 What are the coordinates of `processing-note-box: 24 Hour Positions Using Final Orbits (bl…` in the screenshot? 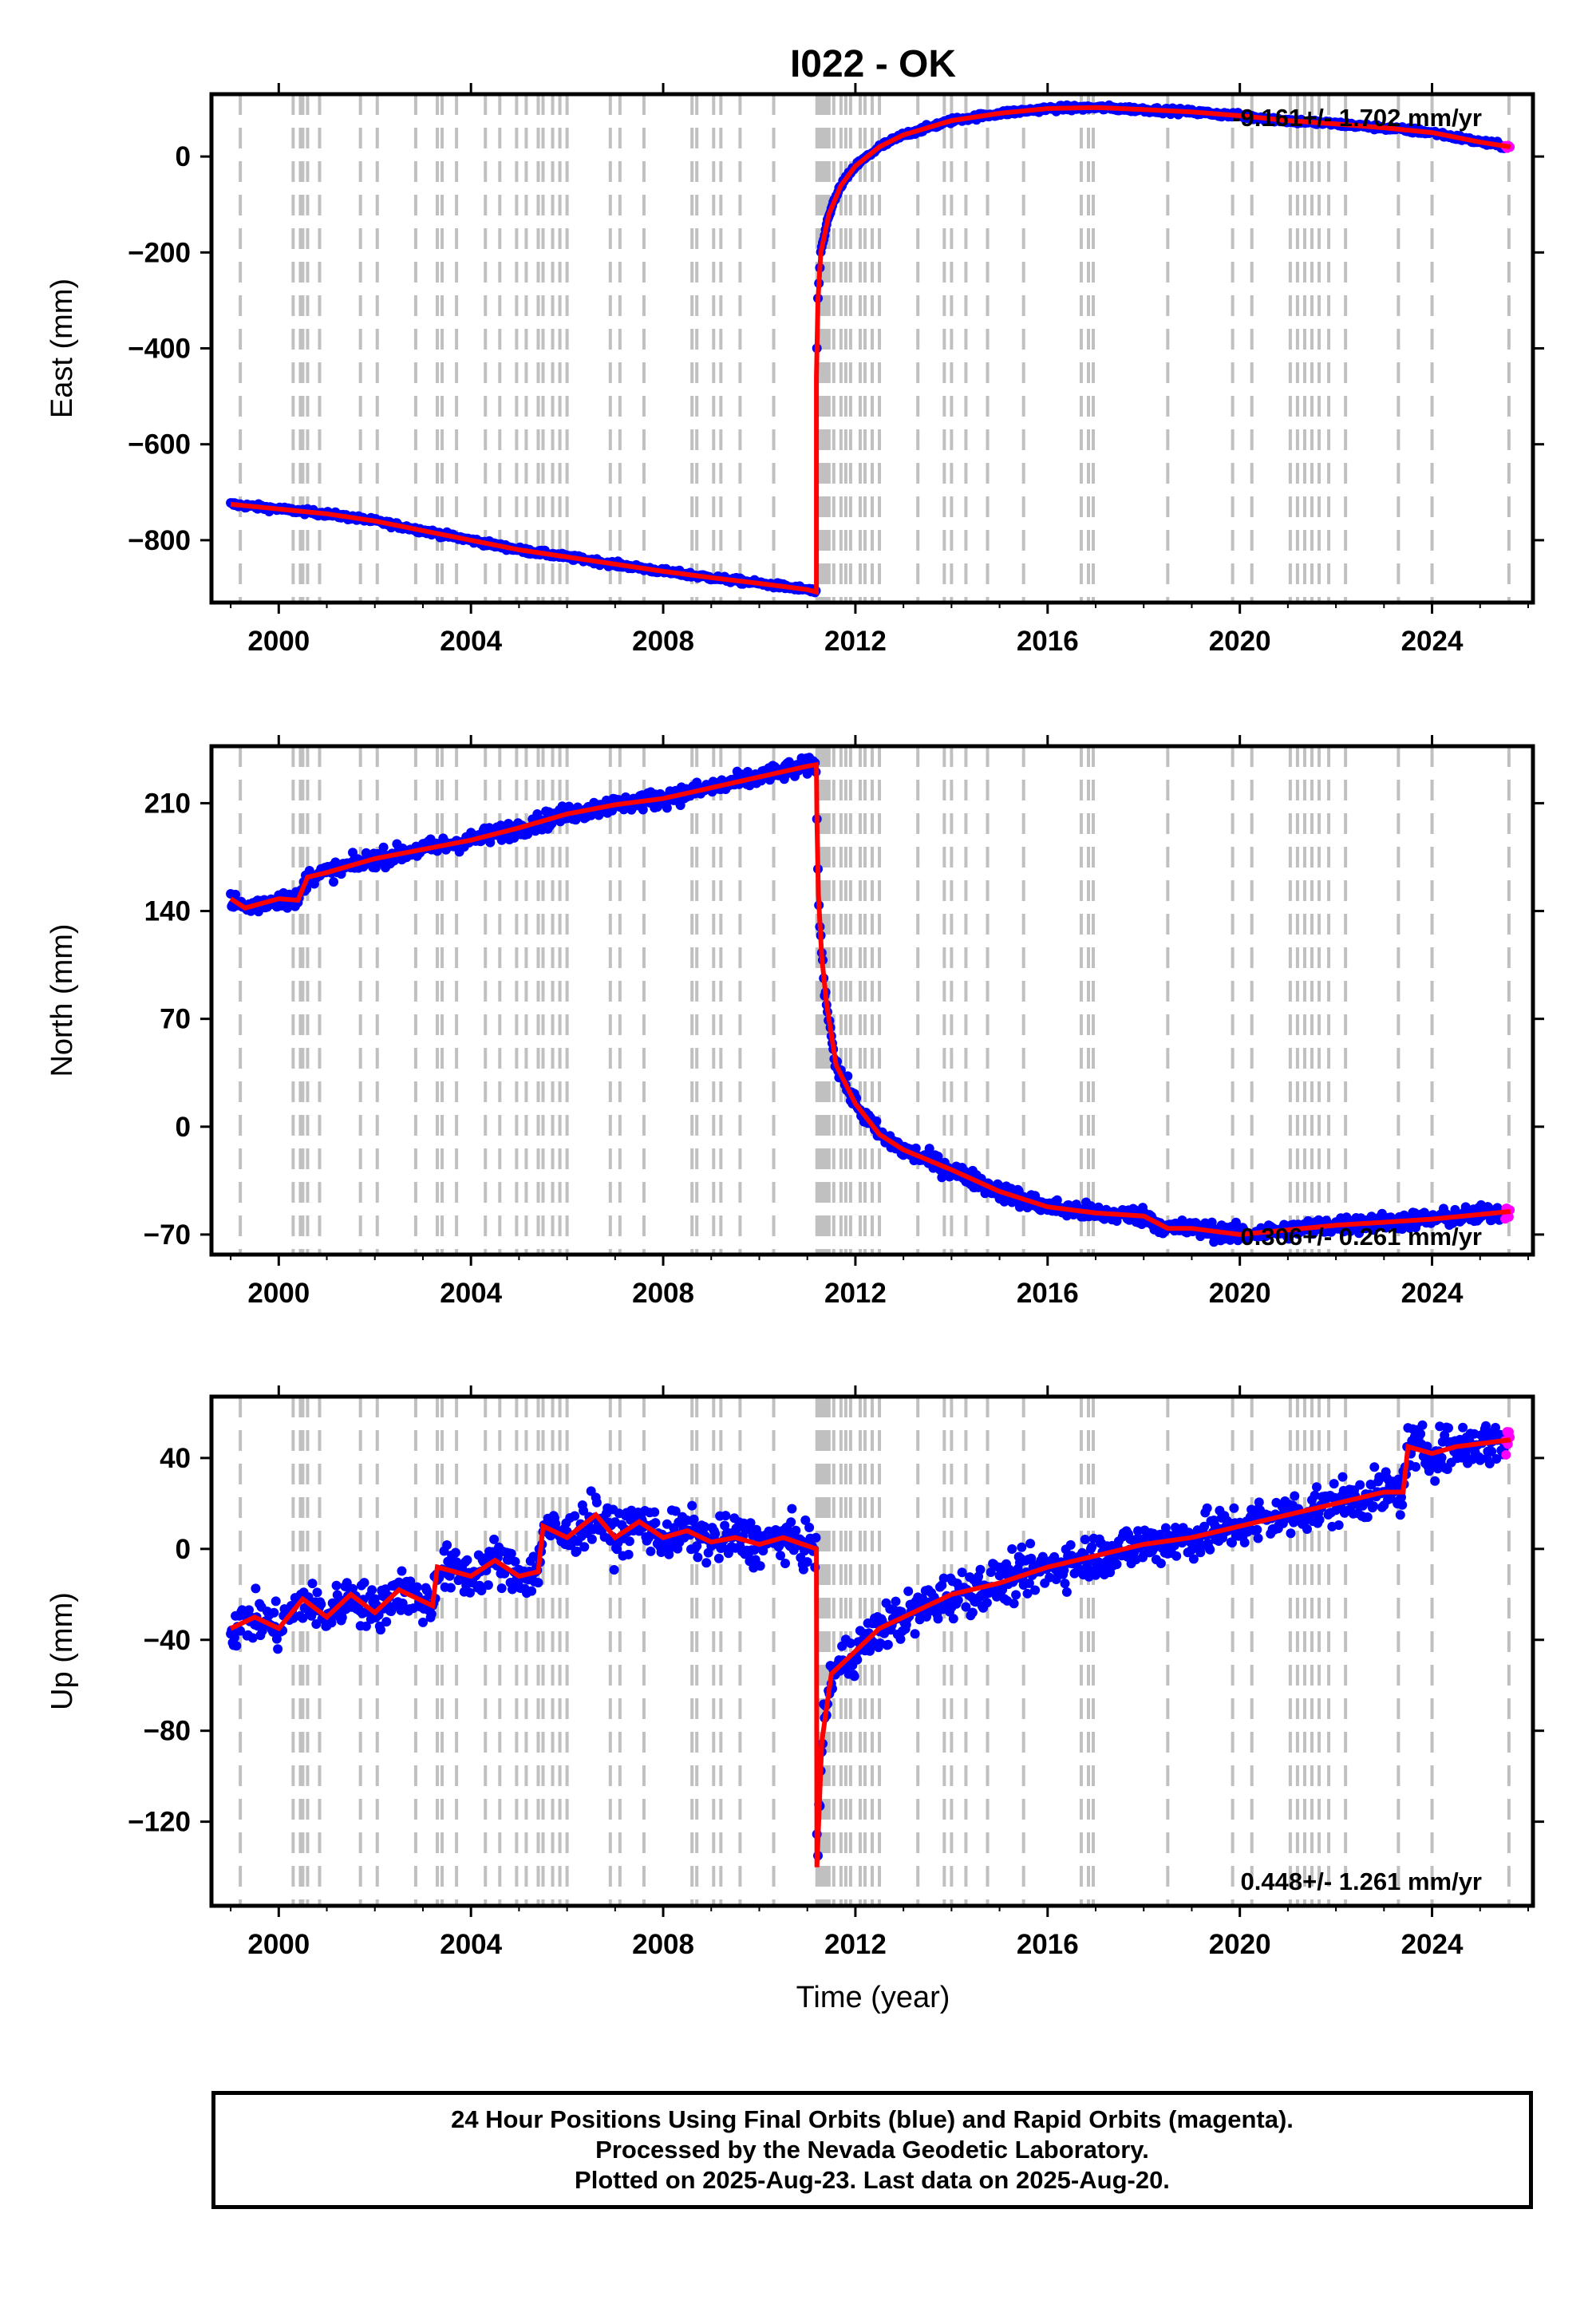 It's located at (872, 2150).